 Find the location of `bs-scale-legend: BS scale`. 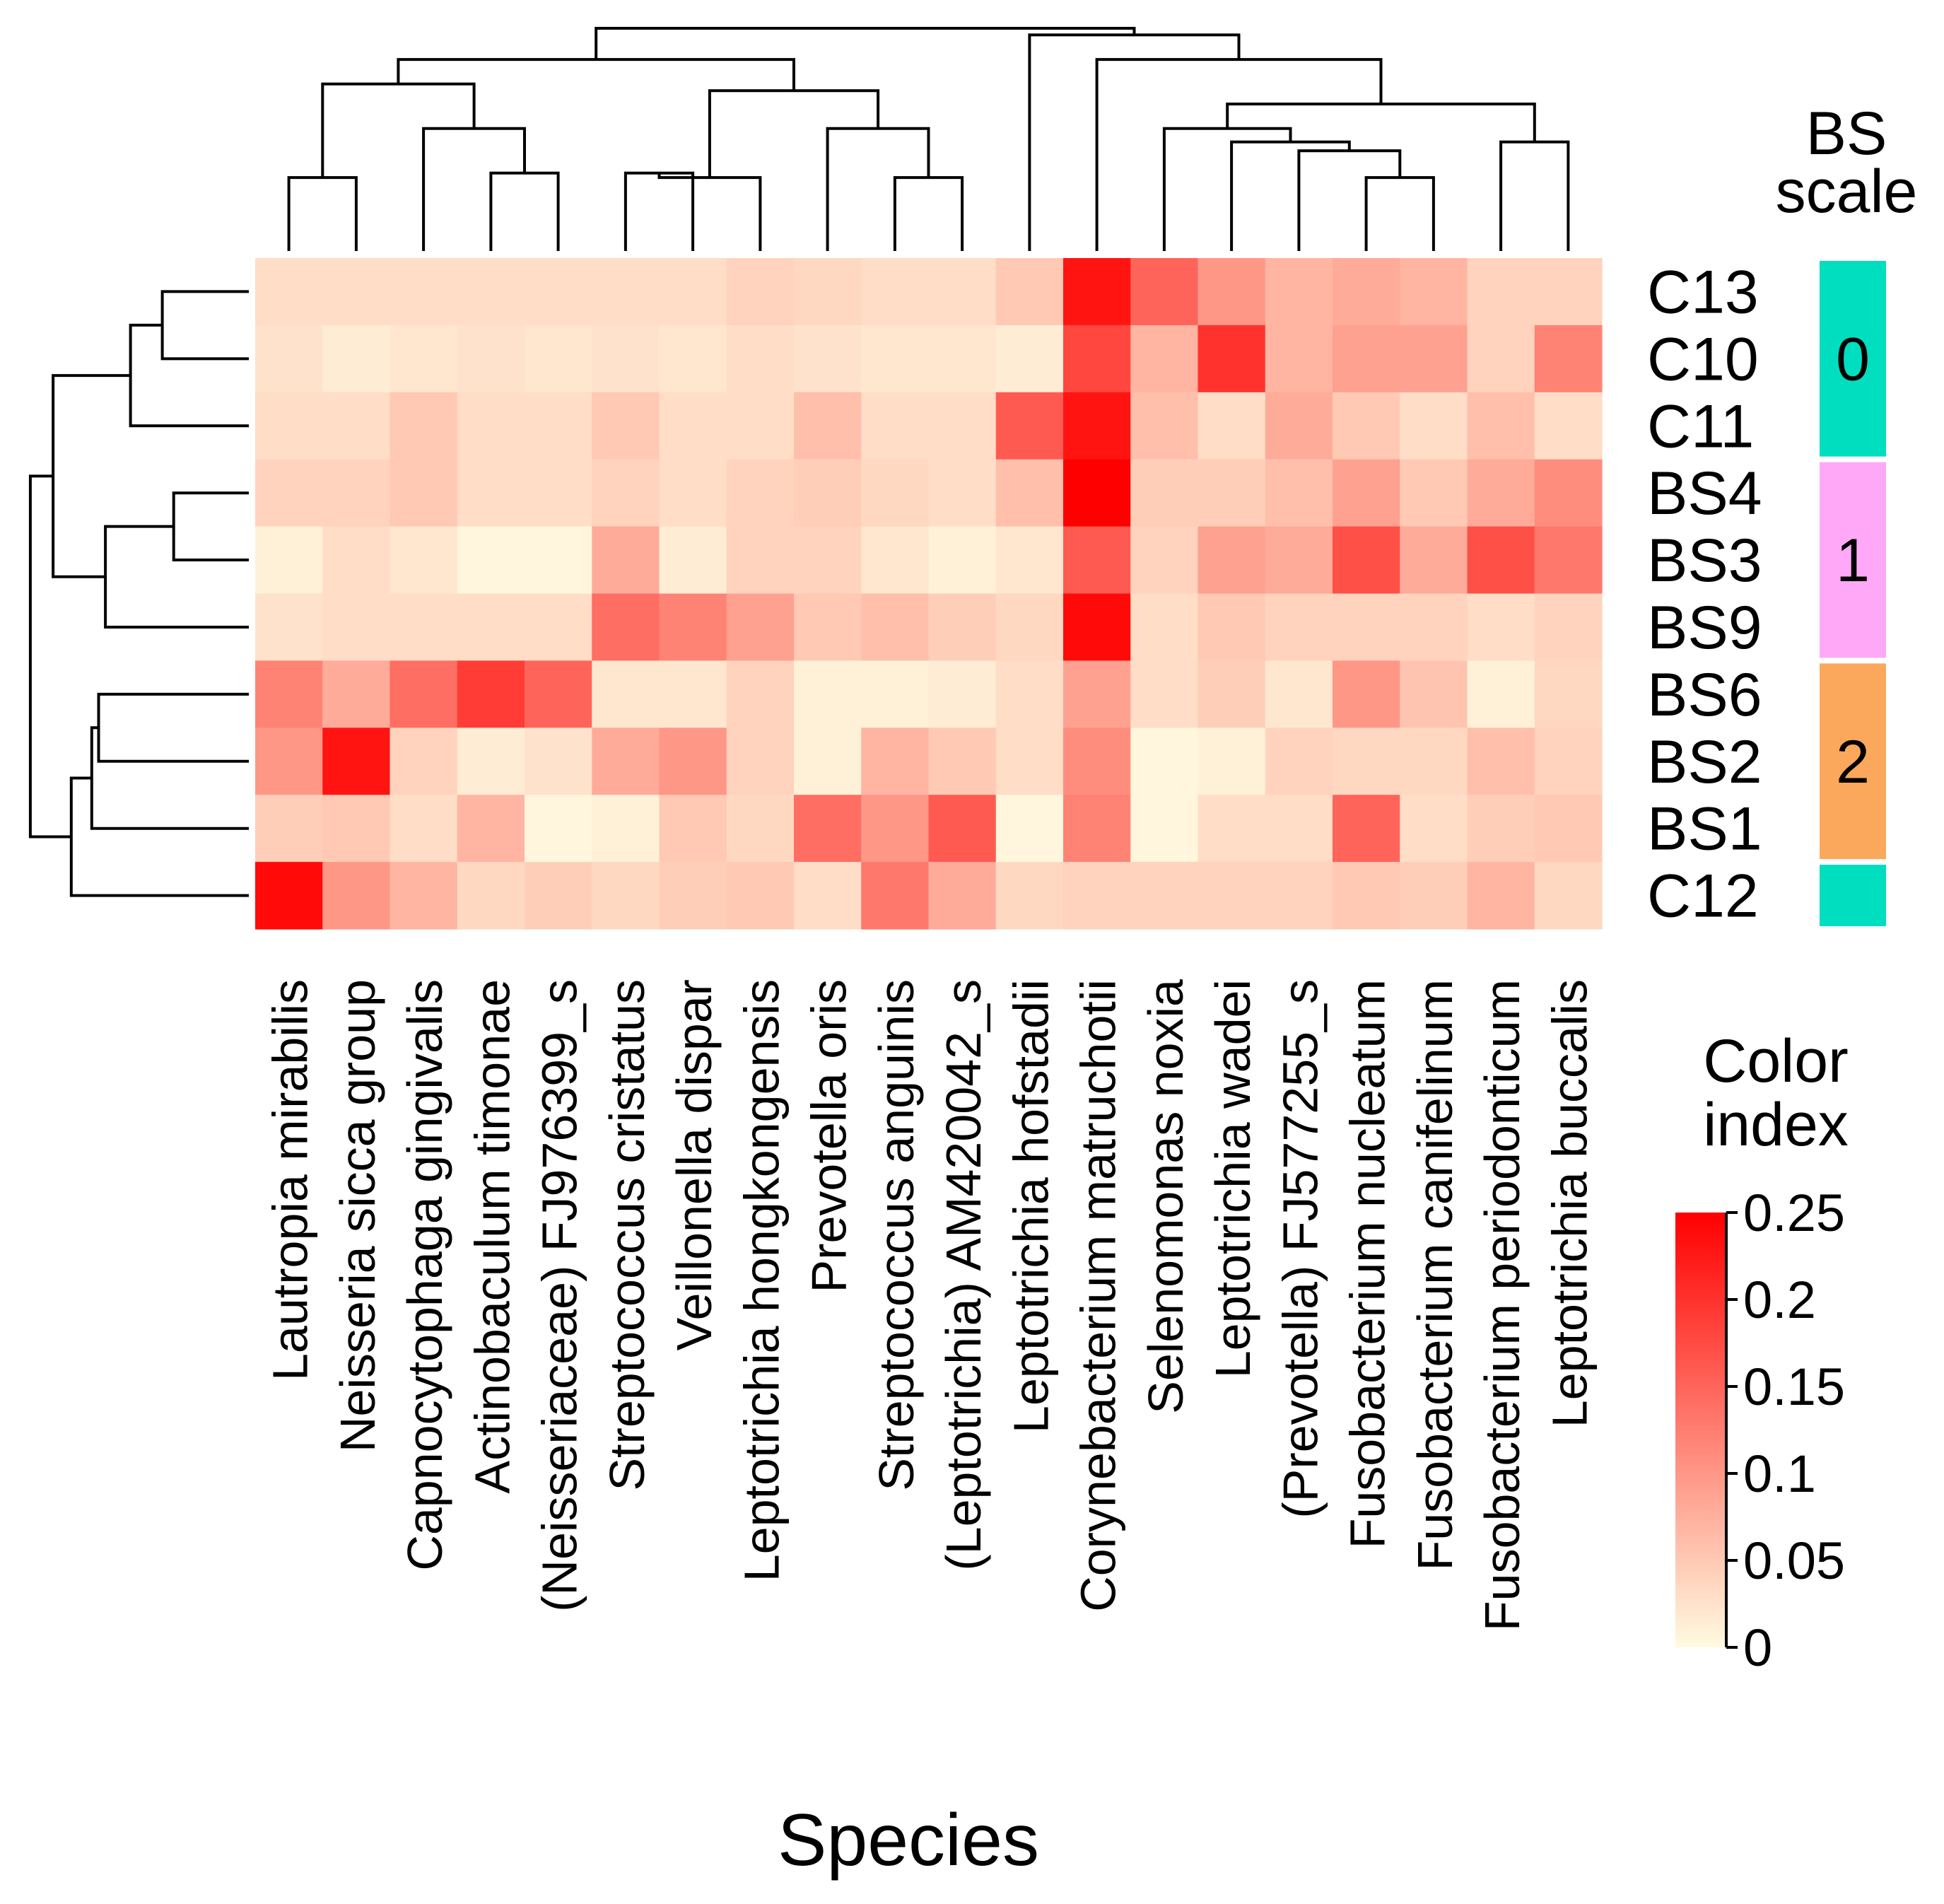

bs-scale-legend: BS scale is located at coordinates (1847, 163).